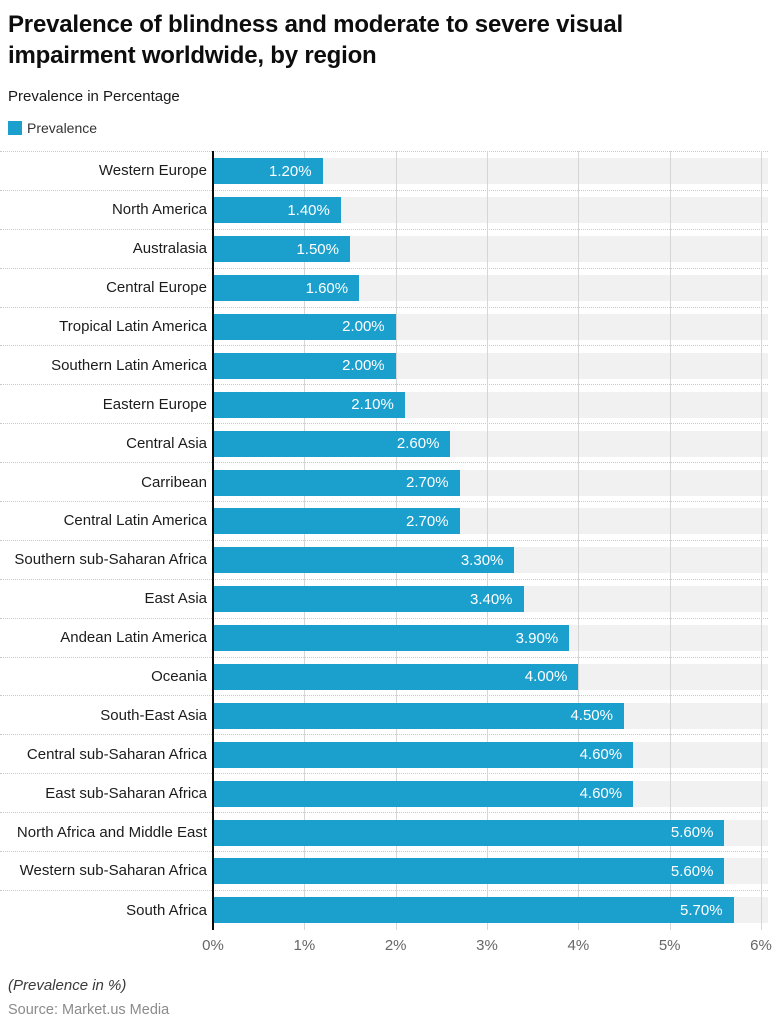 The width and height of the screenshot is (775, 1032). Describe the element at coordinates (537, 638) in the screenshot. I see `bar-value-label: 3.90%` at that location.